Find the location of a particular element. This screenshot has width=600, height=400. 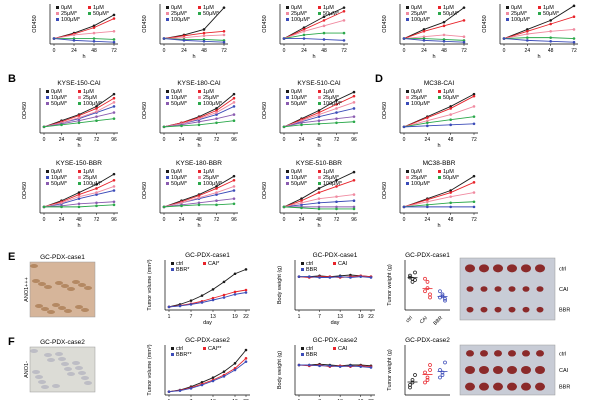

x-tick-label: 72 is located at coordinates (337, 140).